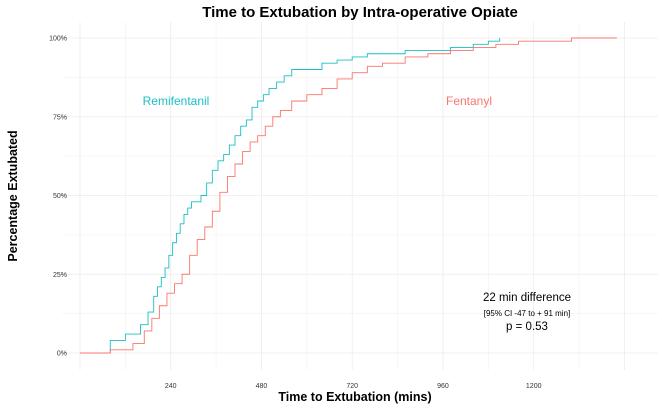 The height and width of the screenshot is (408, 662). Describe the element at coordinates (534, 386) in the screenshot. I see `x-tick-label: 1200` at that location.